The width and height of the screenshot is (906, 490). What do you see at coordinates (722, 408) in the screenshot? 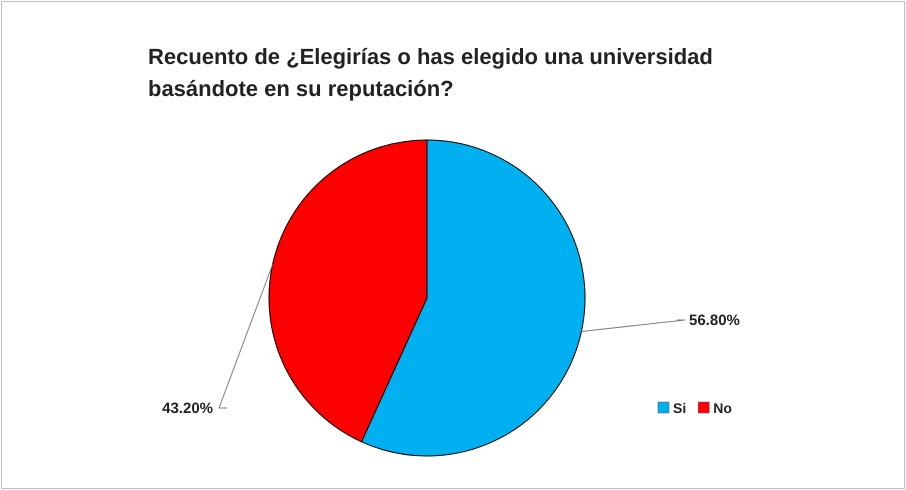
I see `legend-label: No` at bounding box center [722, 408].